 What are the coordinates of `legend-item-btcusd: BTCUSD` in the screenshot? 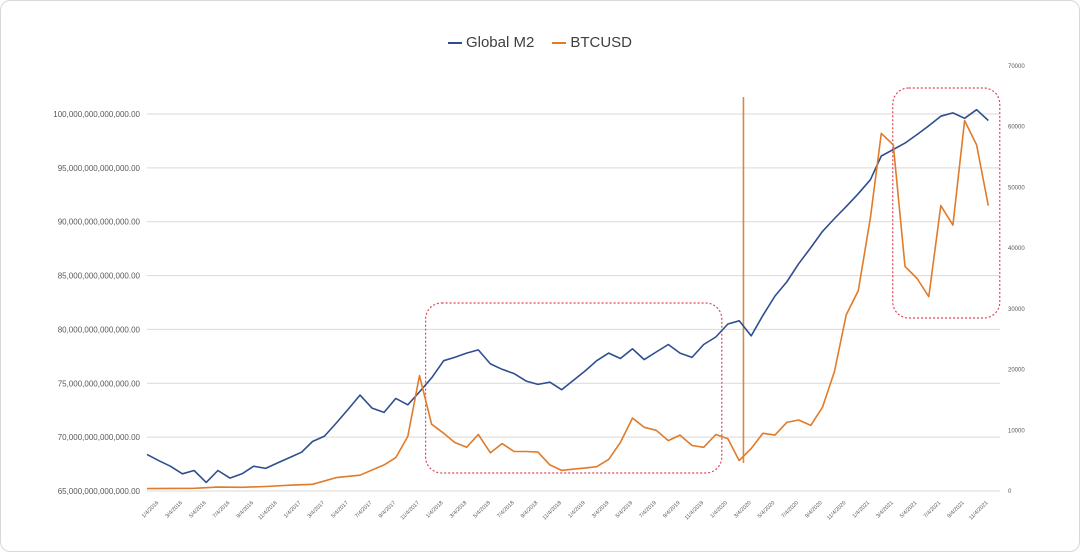 It's located at (592, 42).